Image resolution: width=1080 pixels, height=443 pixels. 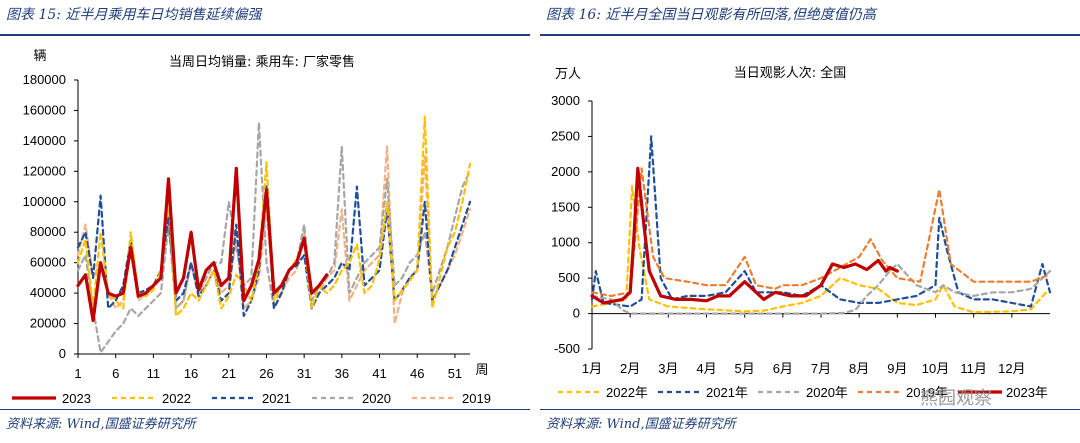 What do you see at coordinates (821, 288) in the screenshot?
I see `series-line-2020年` at bounding box center [821, 288].